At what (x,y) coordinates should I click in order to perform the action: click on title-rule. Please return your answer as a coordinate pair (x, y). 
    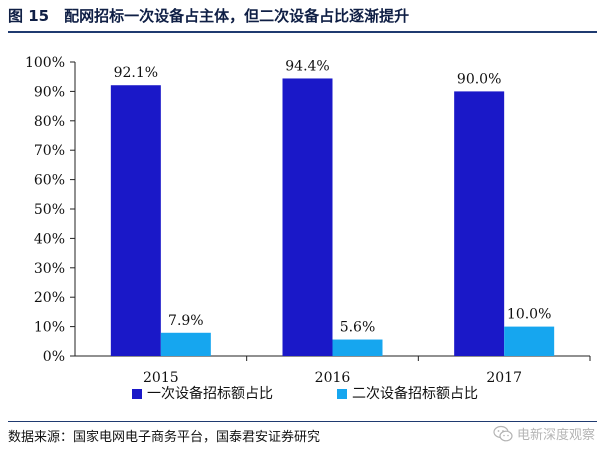
    Looking at the image, I should click on (302, 32).